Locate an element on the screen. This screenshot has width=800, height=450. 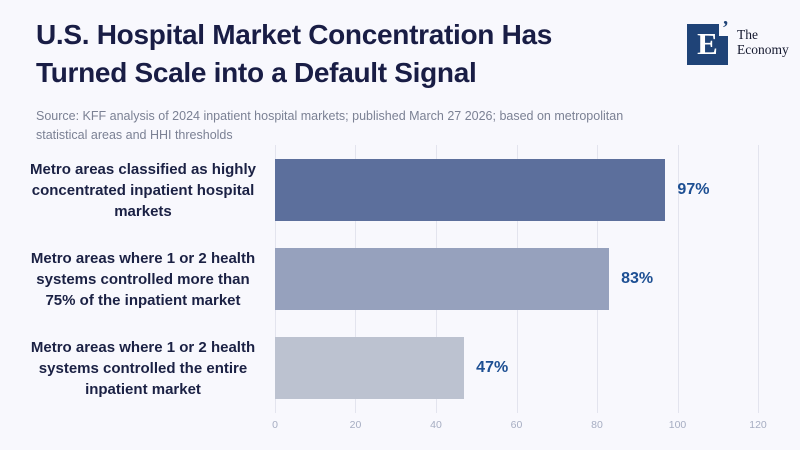
x-tick-label: 20 is located at coordinates (355, 425).